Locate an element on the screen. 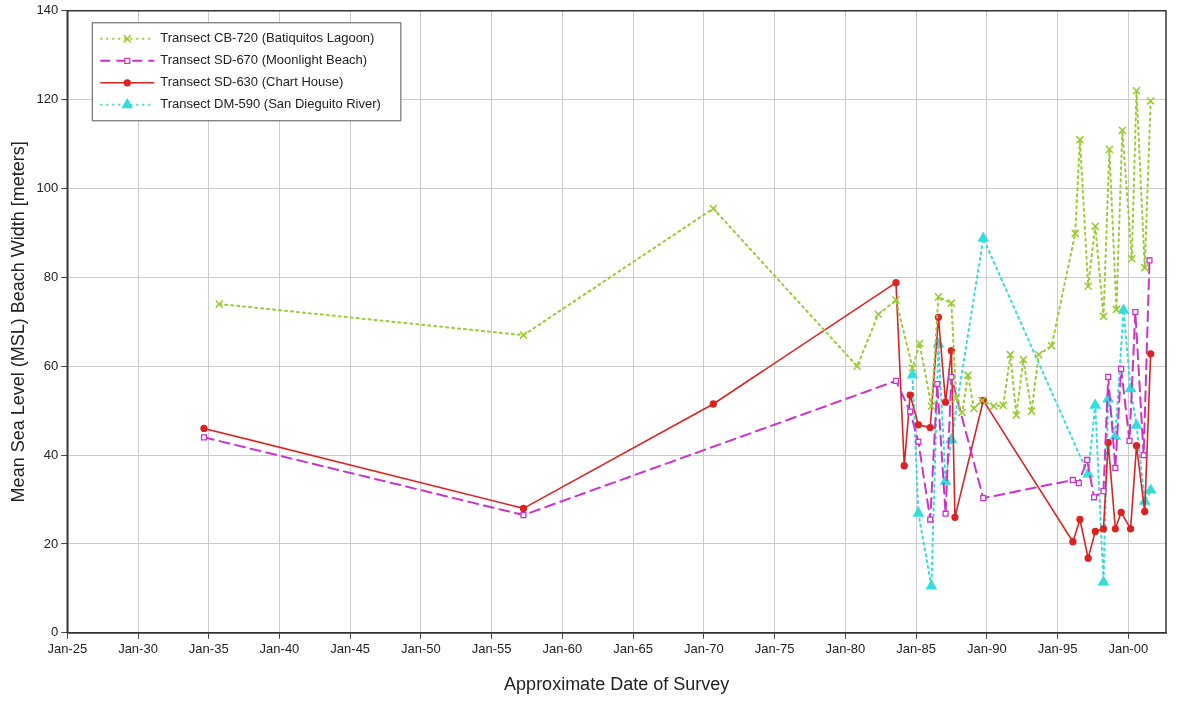 The width and height of the screenshot is (1178, 704). x-tick-label: Jan-75 is located at coordinates (774, 649).